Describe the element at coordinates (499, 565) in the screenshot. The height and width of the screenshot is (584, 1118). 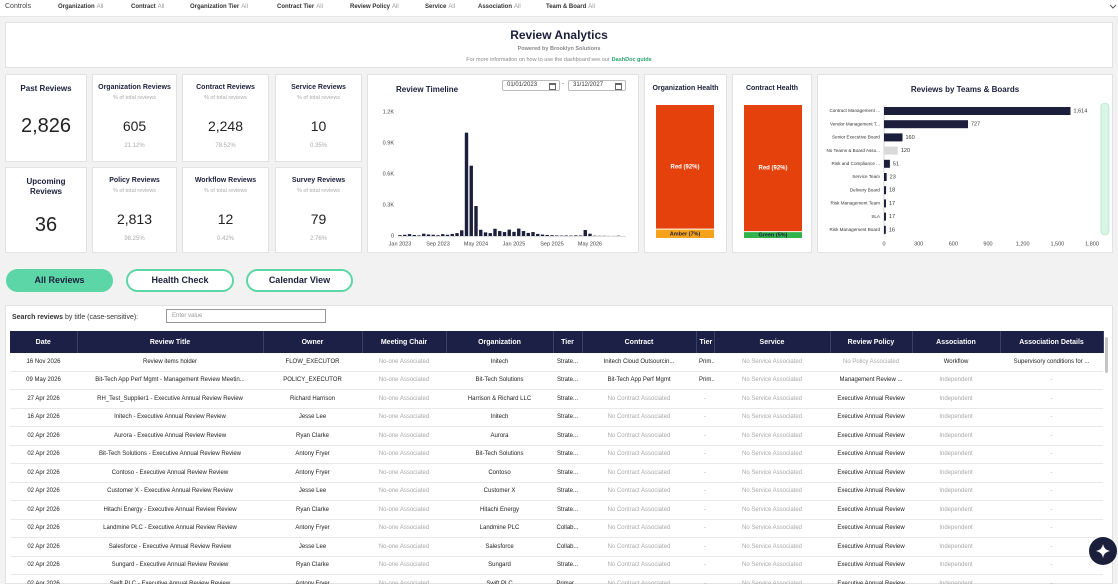
I see `table-cell: Sungard` at that location.